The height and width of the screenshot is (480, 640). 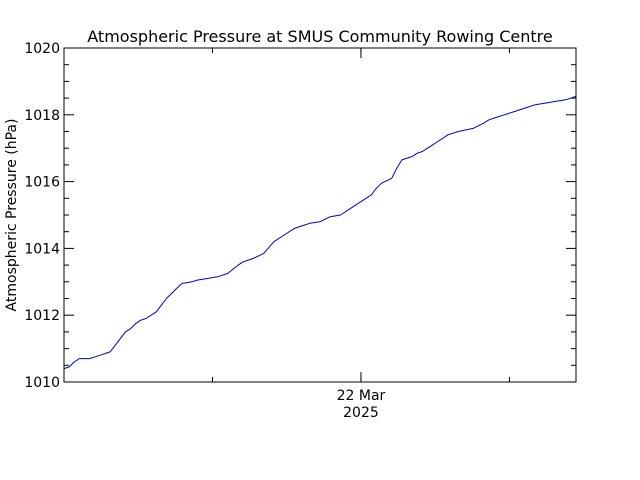 What do you see at coordinates (42, 116) in the screenshot?
I see `y-tick-label: 1018` at bounding box center [42, 116].